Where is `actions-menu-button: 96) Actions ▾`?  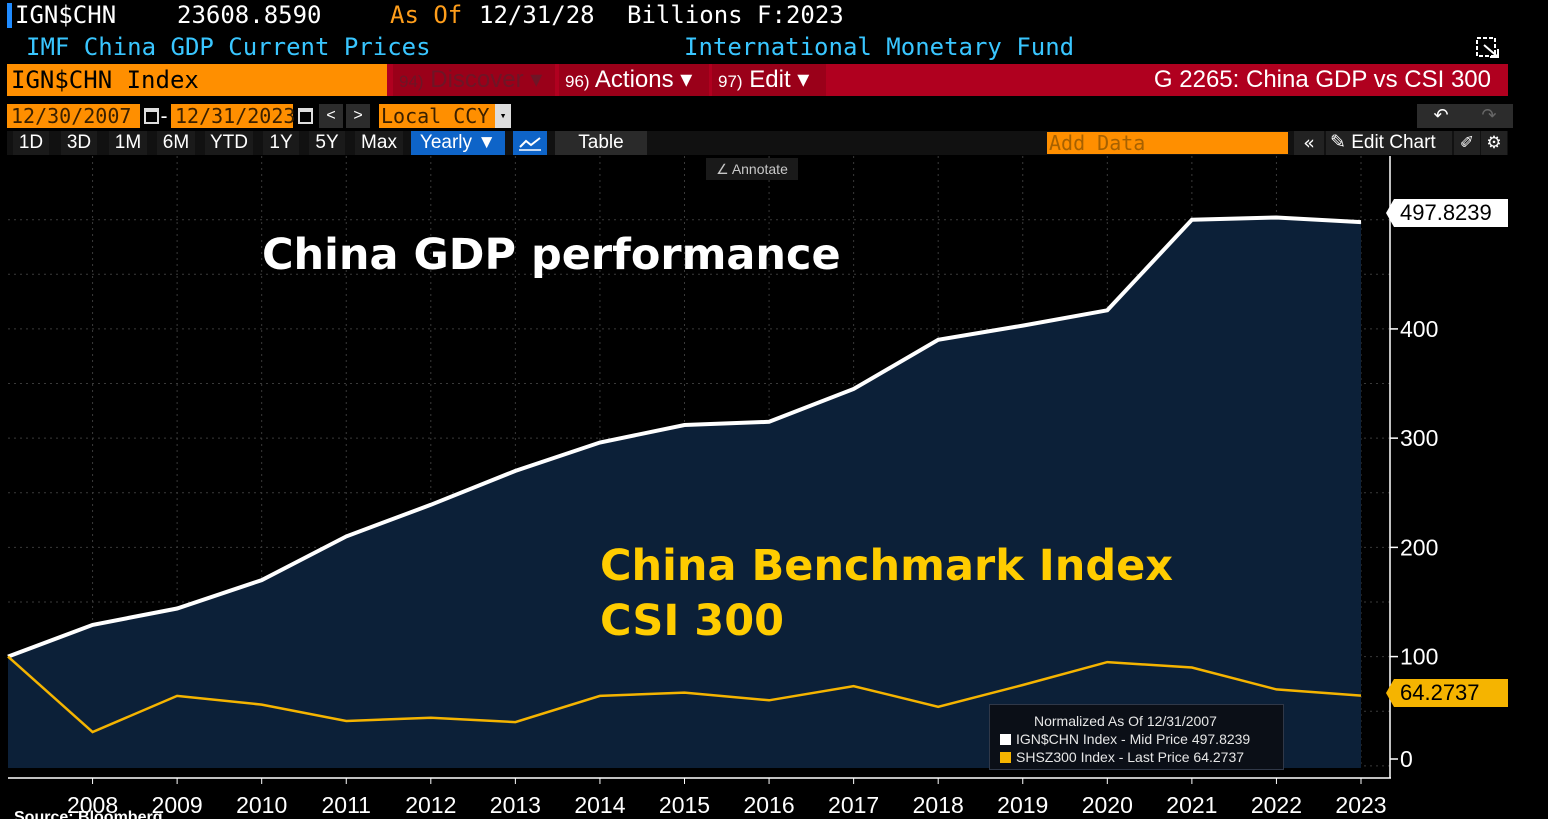 actions-menu-button: 96) Actions ▾ is located at coordinates (634, 80).